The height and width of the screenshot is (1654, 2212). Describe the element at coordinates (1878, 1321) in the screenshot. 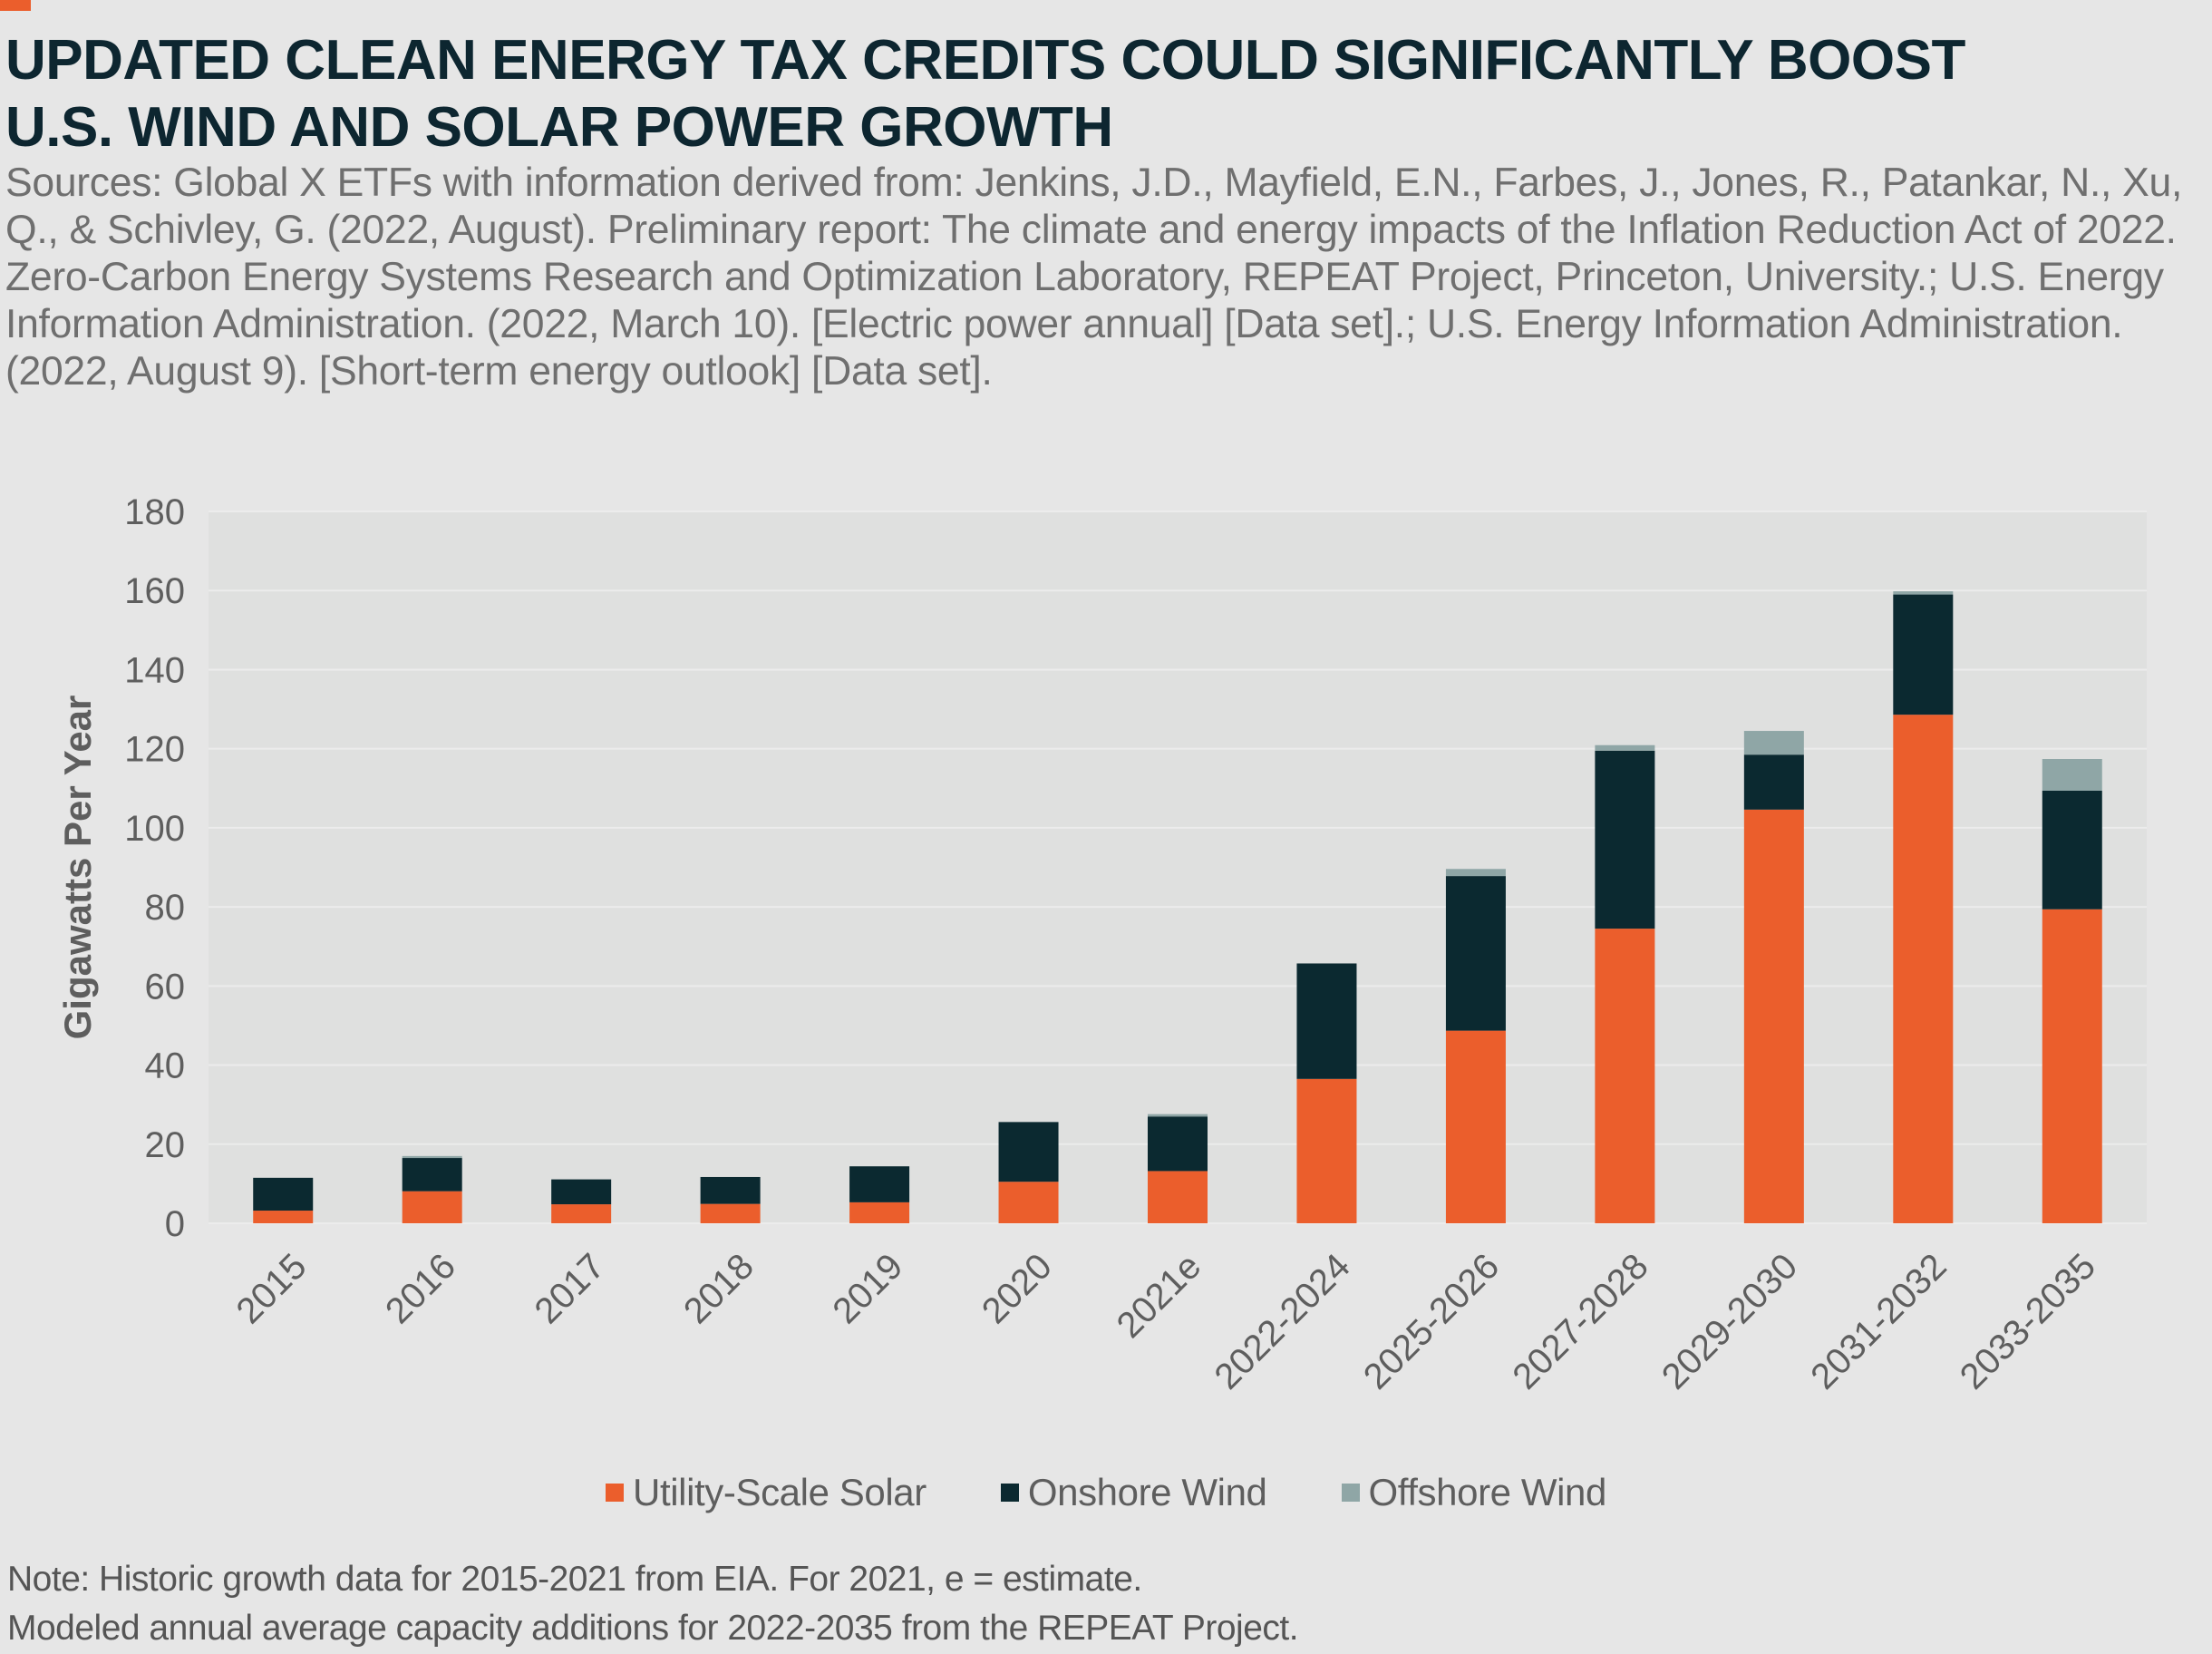

I see `x-tick-label: 2031-2032` at that location.